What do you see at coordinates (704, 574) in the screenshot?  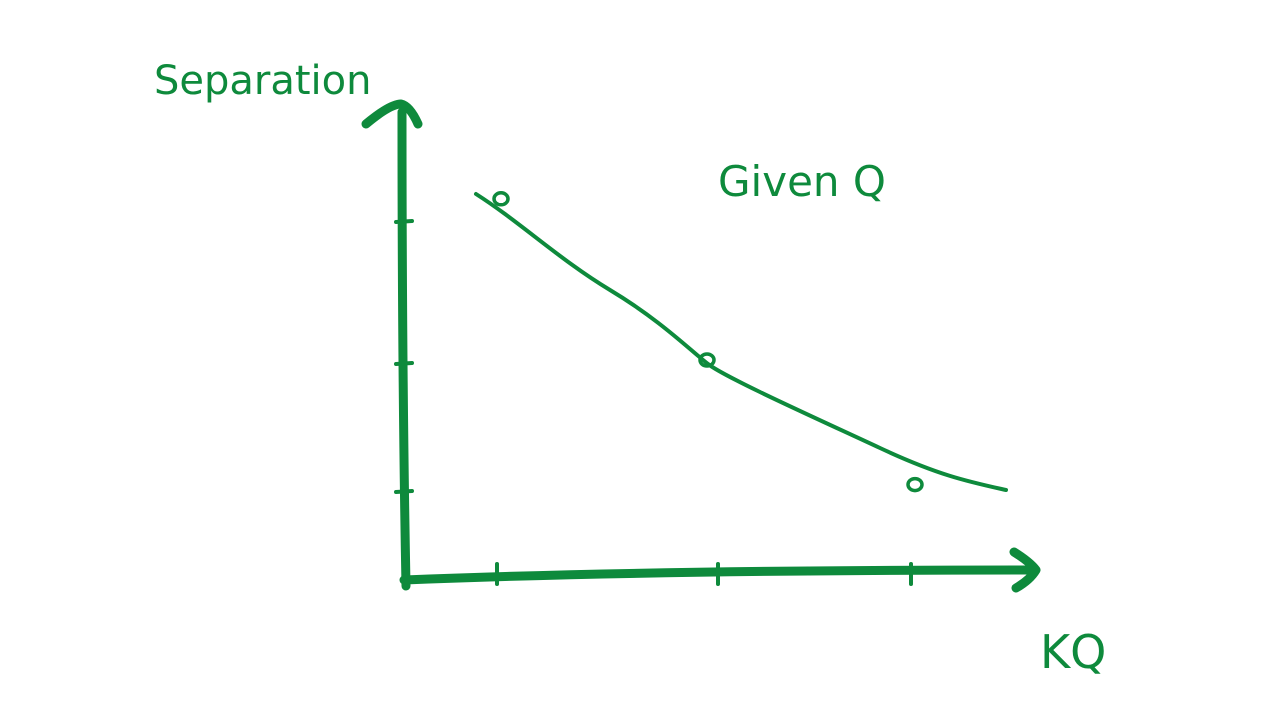 I see `x-ticks` at bounding box center [704, 574].